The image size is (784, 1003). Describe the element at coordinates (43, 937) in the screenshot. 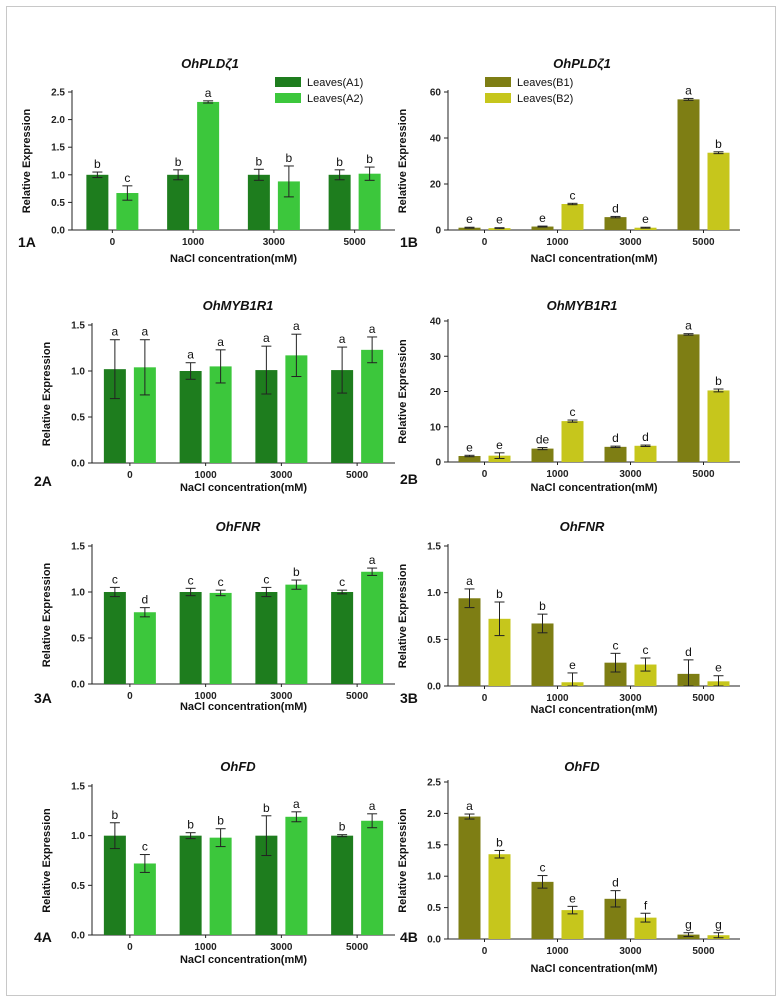

I see `panel-label-4A: 4A` at that location.